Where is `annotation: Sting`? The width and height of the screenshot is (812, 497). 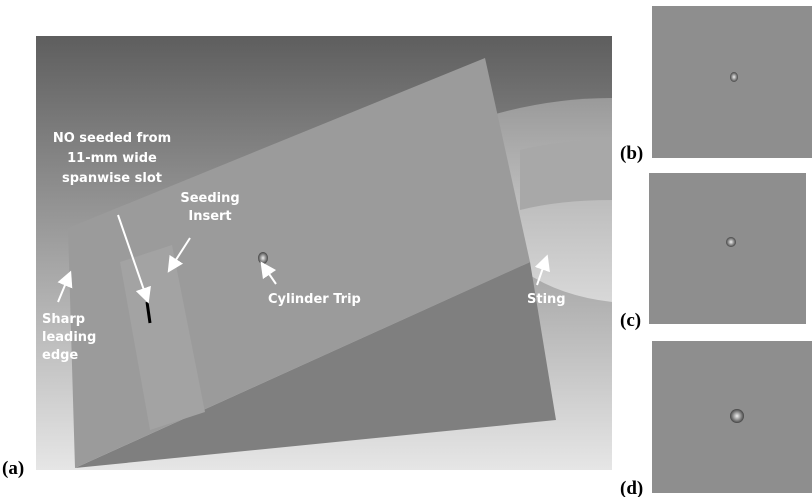
annotation: Sting is located at coordinates (546, 299).